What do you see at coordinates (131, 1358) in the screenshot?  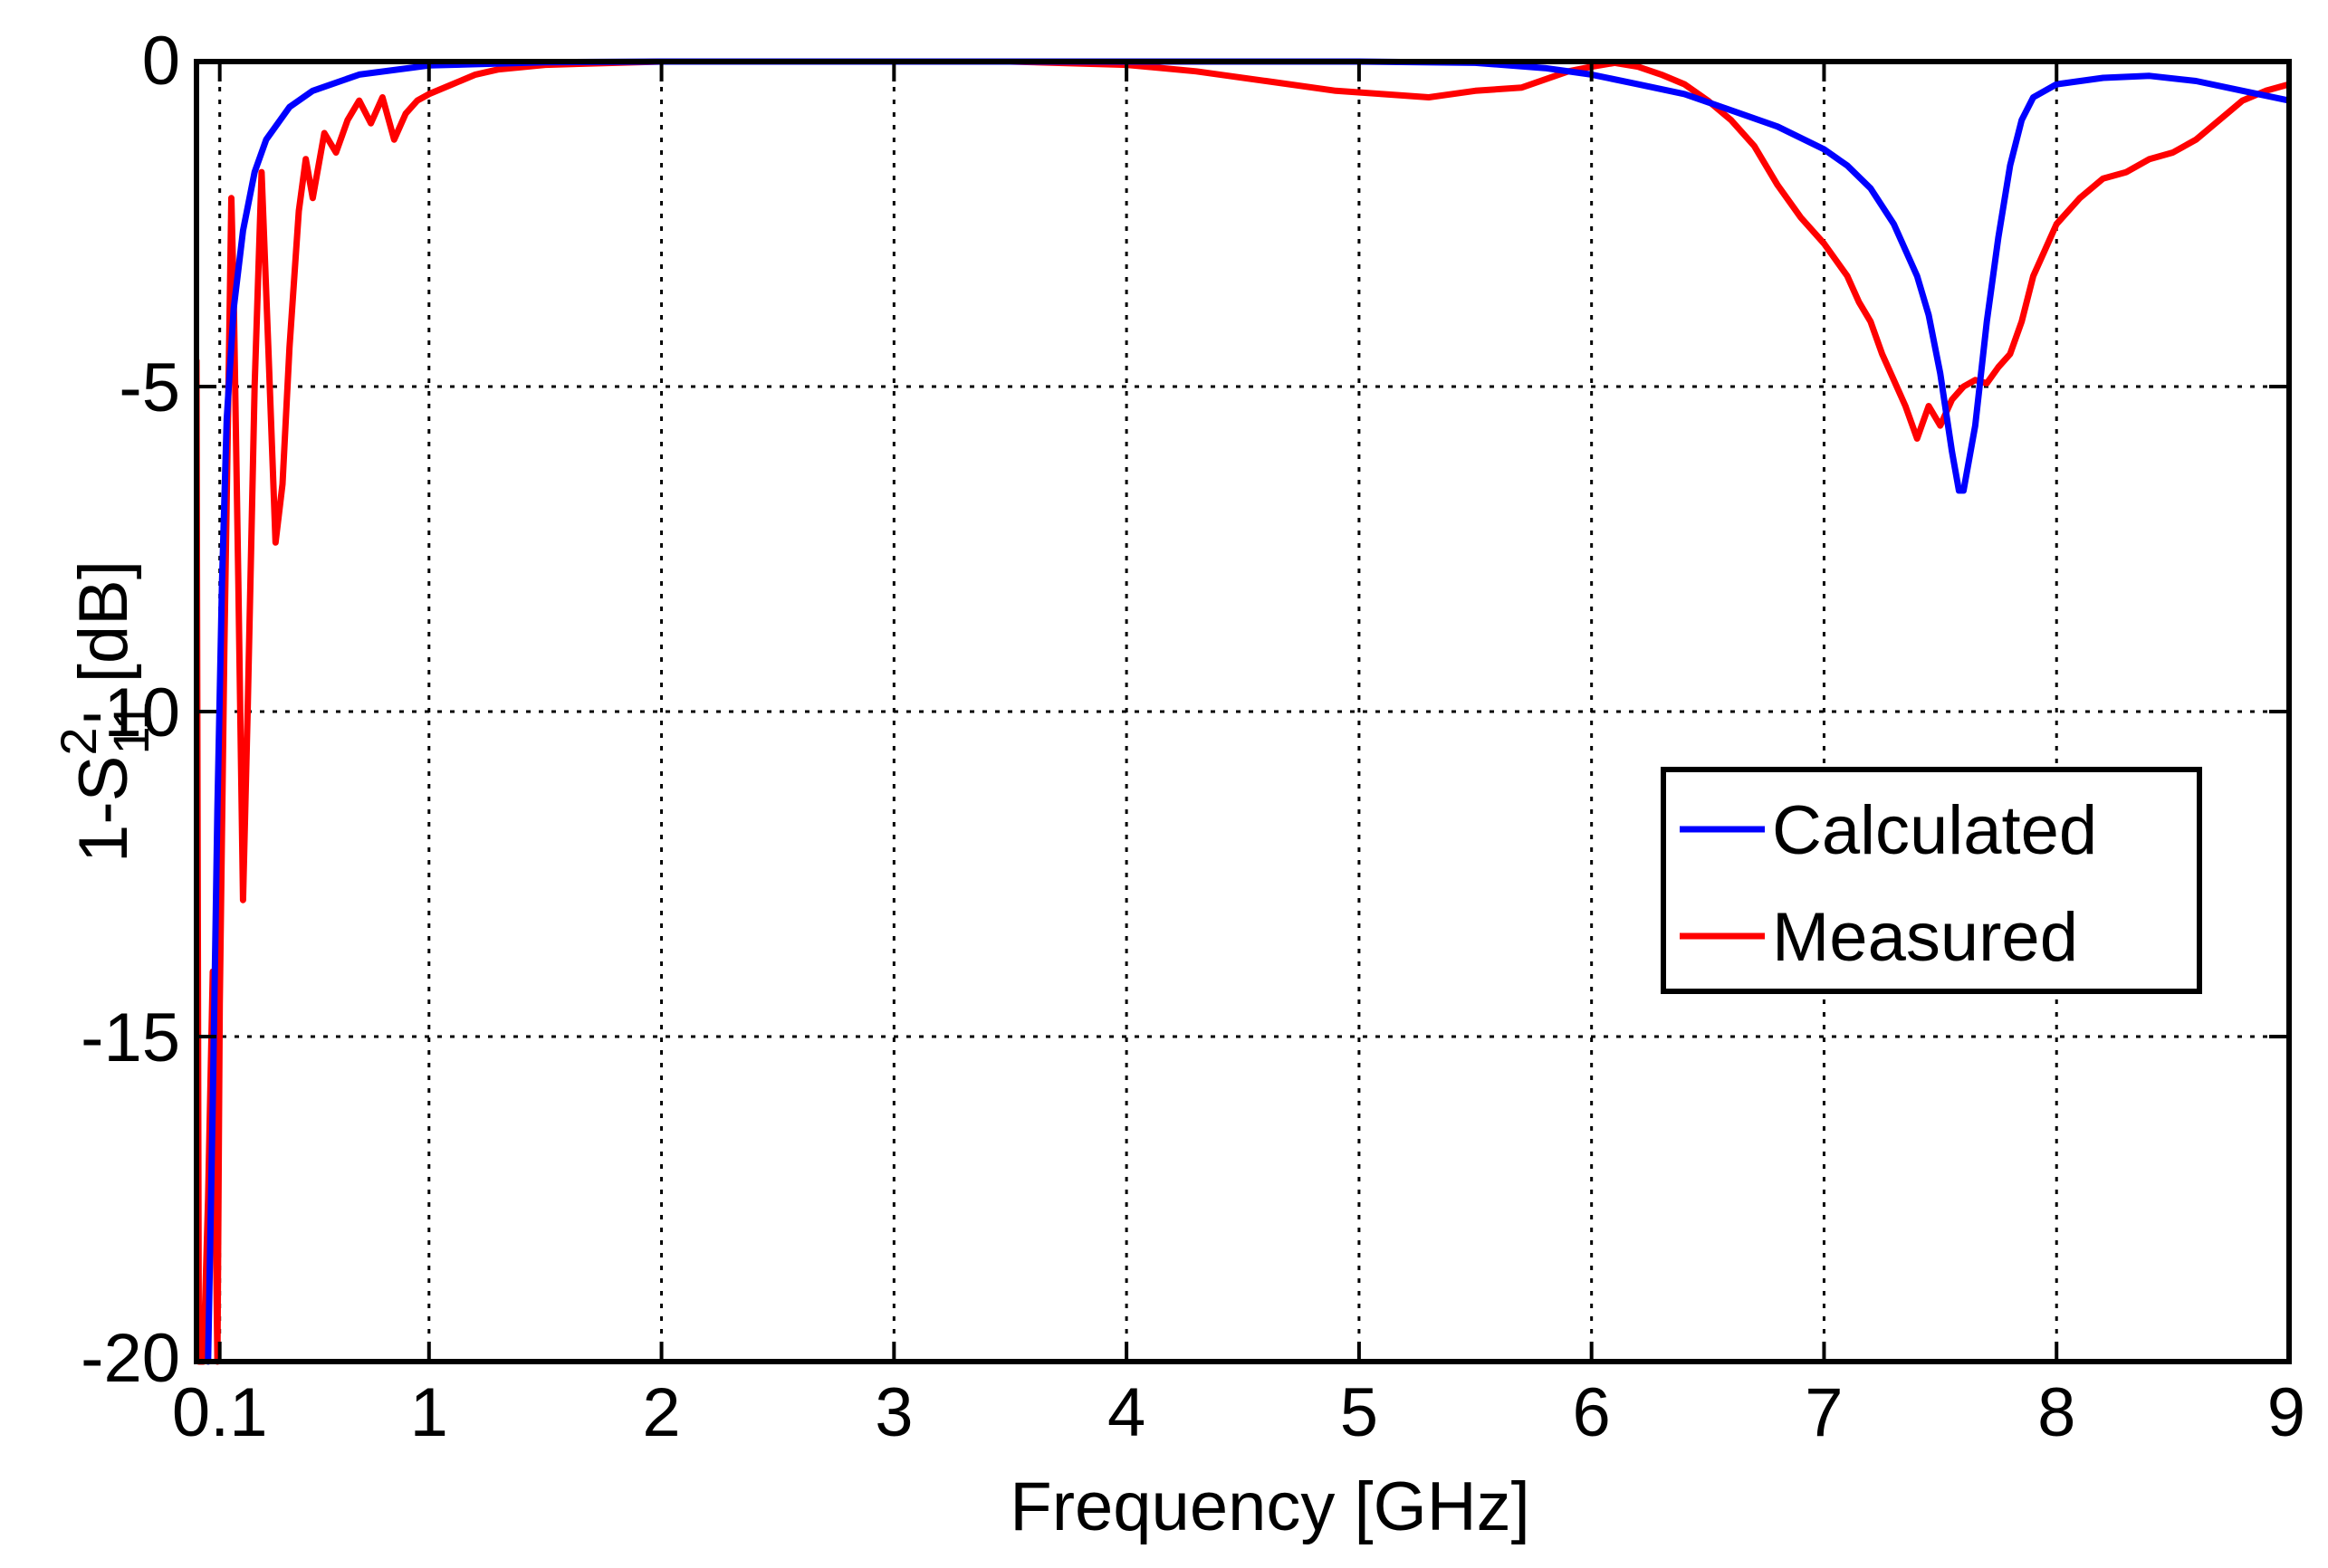 I see `y-tick-label: -20` at bounding box center [131, 1358].